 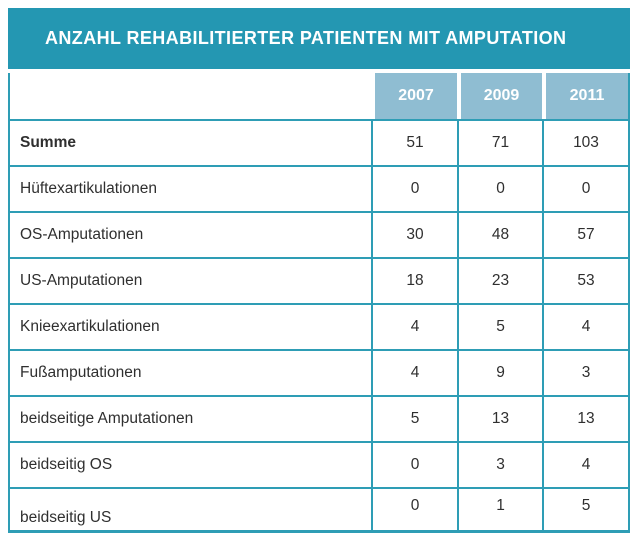 What do you see at coordinates (189, 464) in the screenshot?
I see `row-label: beidseitig OS` at bounding box center [189, 464].